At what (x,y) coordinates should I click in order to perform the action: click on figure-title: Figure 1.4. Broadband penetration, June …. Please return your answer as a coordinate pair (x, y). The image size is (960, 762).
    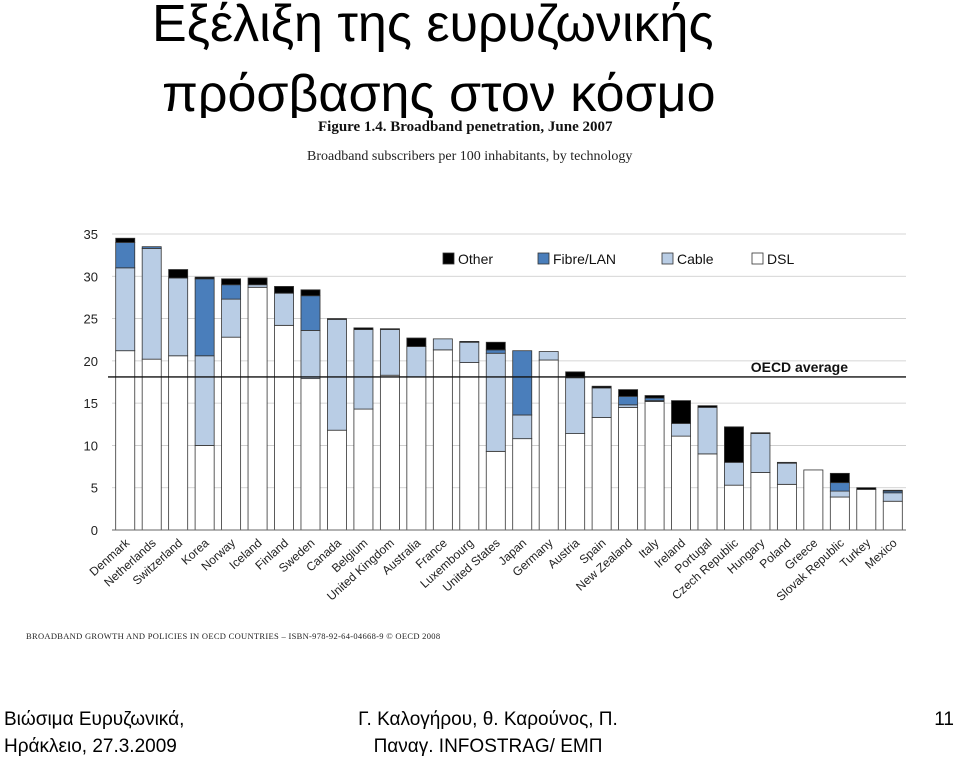
    Looking at the image, I should click on (465, 127).